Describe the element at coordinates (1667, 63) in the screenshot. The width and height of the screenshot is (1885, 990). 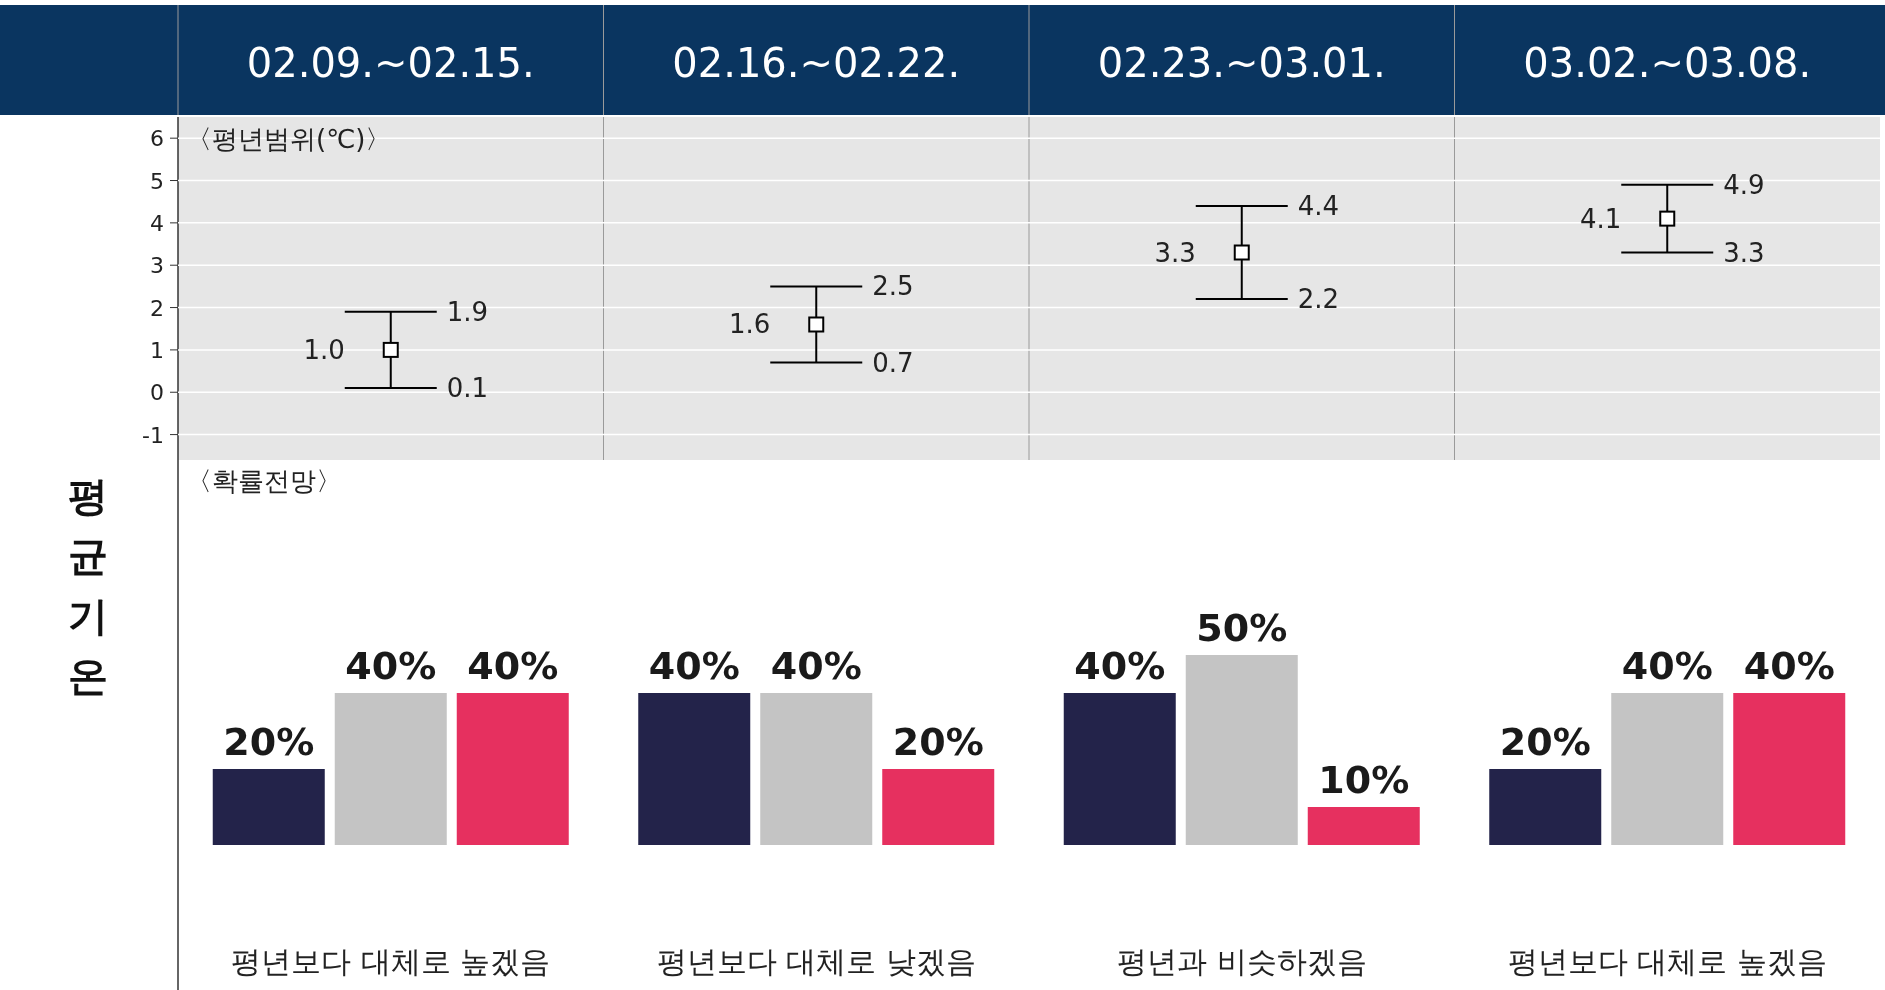
I see `x-tick-label: 03.02.~03.08.` at that location.